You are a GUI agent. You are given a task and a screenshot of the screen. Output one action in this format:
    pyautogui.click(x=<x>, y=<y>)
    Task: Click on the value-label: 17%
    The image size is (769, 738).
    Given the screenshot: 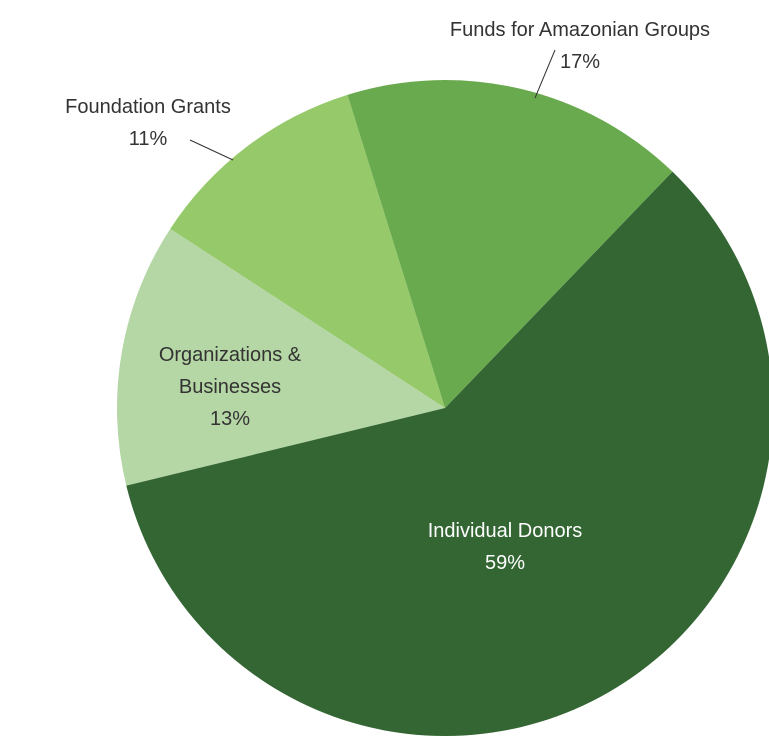 What is the action you would take?
    pyautogui.click(x=580, y=62)
    